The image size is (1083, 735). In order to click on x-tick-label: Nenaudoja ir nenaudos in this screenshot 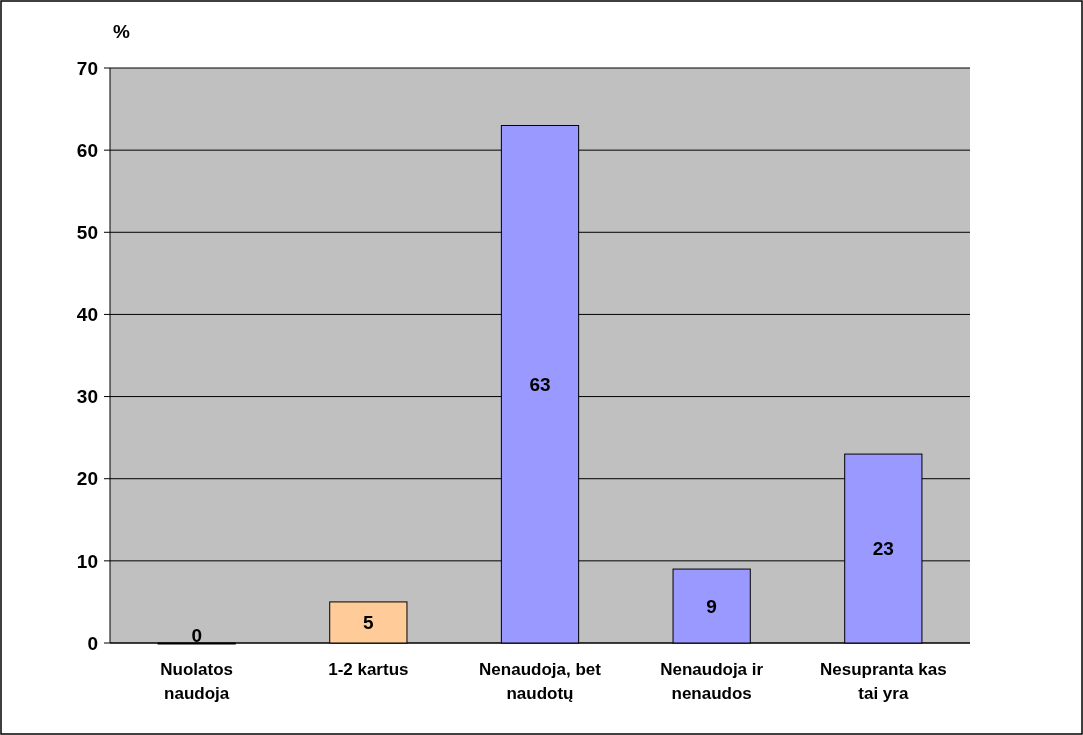, I will do `click(712, 681)`.